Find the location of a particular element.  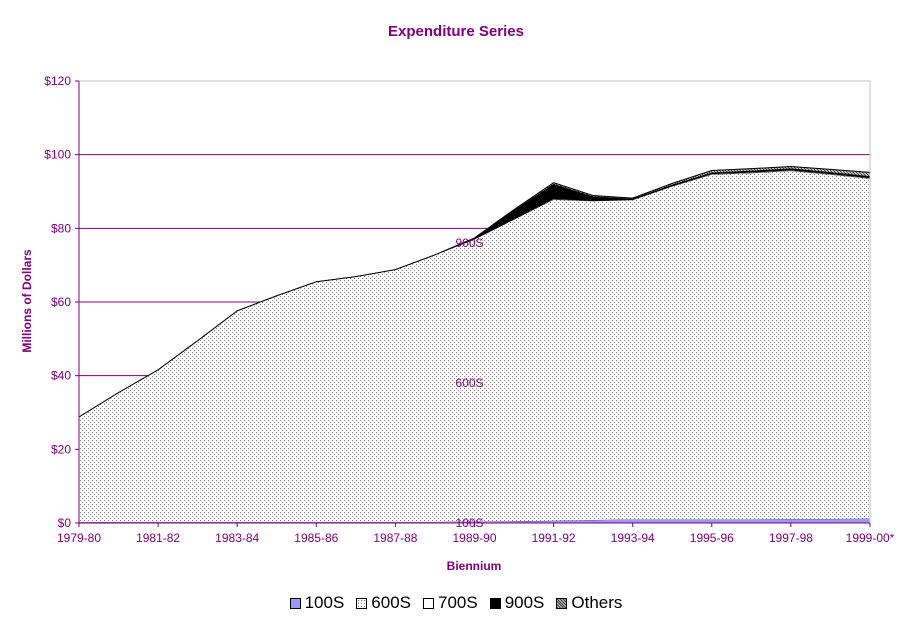

x-tick-label: 1979-80 is located at coordinates (79, 538).